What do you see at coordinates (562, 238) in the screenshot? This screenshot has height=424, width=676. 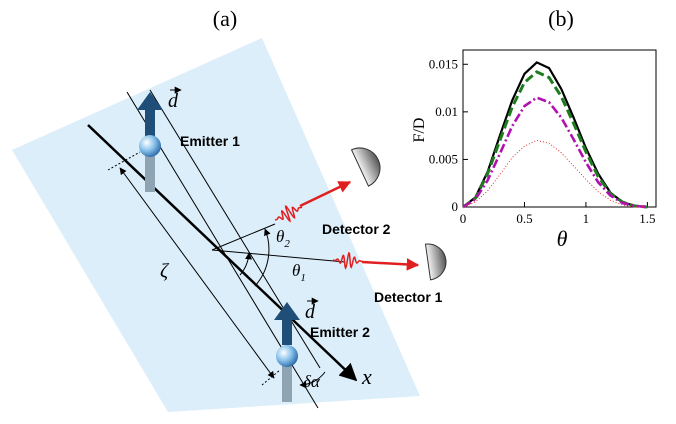 I see `x-axis-label: θ` at bounding box center [562, 238].